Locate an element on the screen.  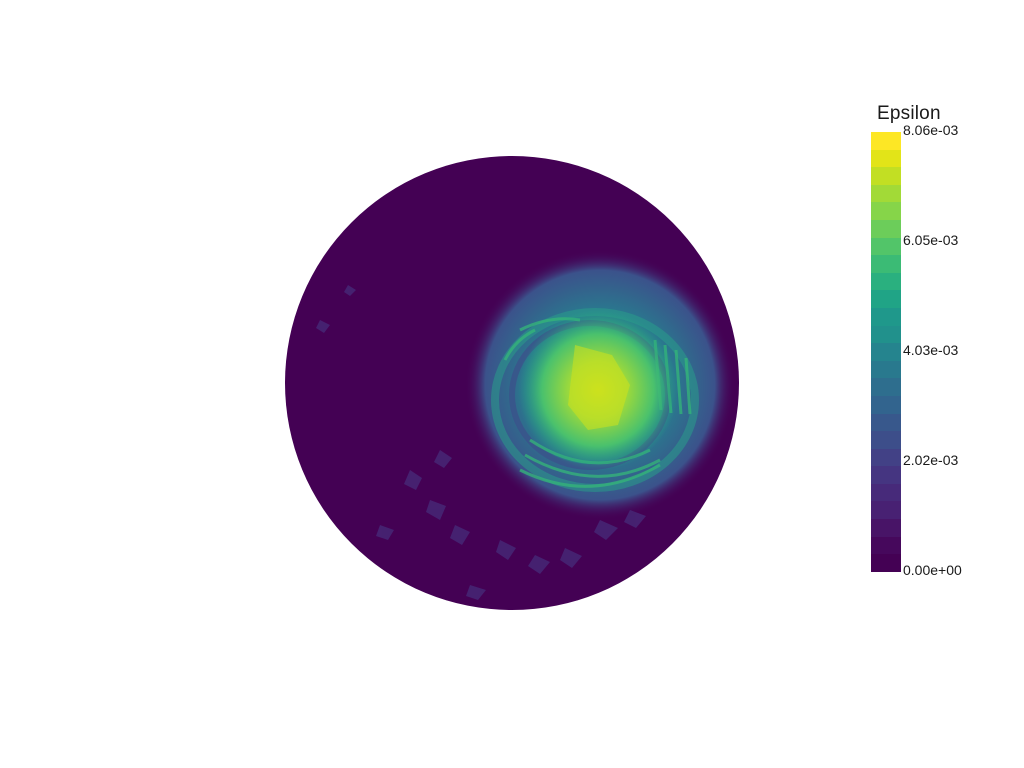
hot-spot is located at coordinates (599, 387).